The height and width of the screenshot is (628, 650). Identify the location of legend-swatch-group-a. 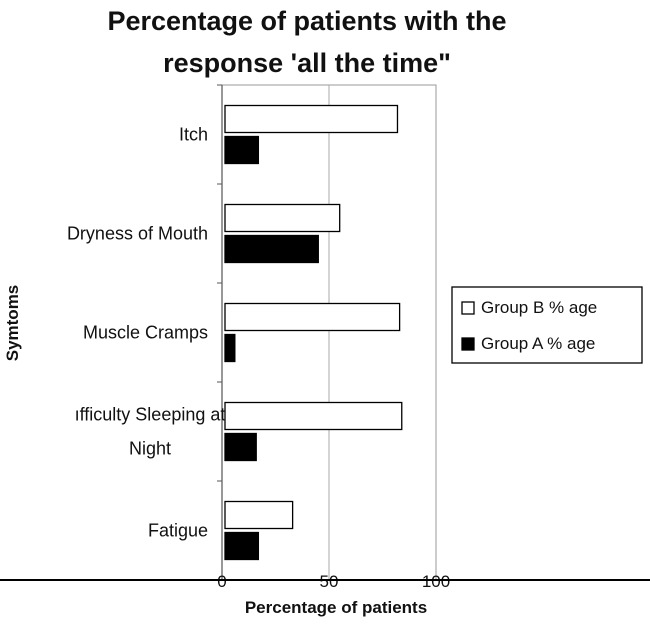
(468, 344).